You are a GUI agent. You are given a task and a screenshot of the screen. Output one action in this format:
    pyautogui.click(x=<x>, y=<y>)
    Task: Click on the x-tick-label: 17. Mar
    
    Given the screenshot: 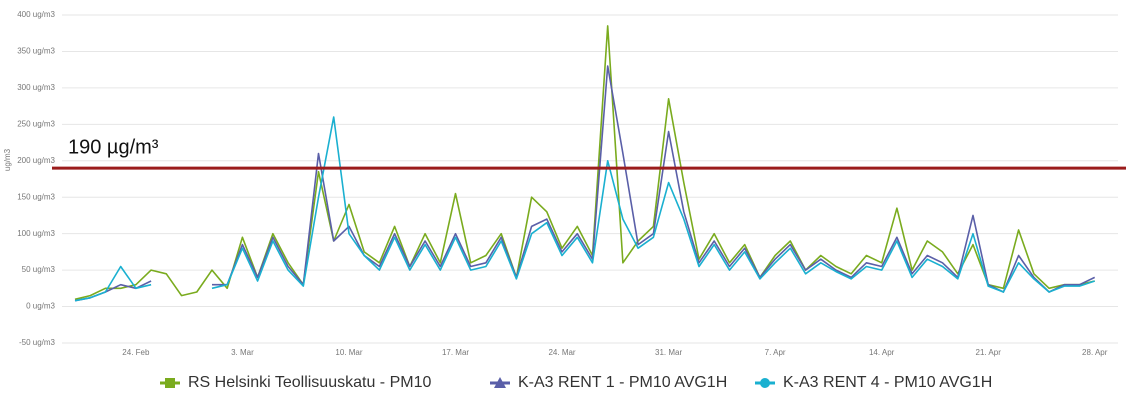 What is the action you would take?
    pyautogui.click(x=455, y=352)
    